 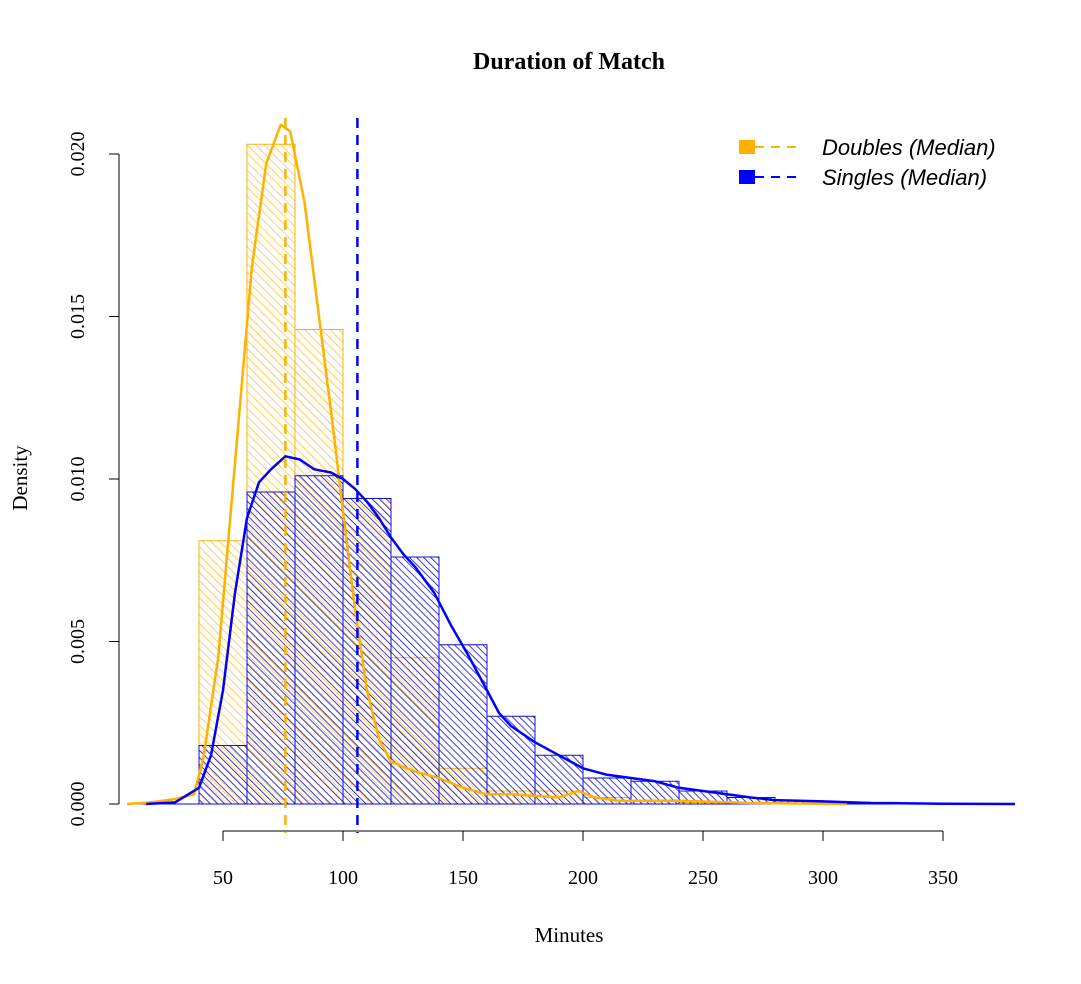 I want to click on legend-swatch-doubles, so click(x=747, y=147).